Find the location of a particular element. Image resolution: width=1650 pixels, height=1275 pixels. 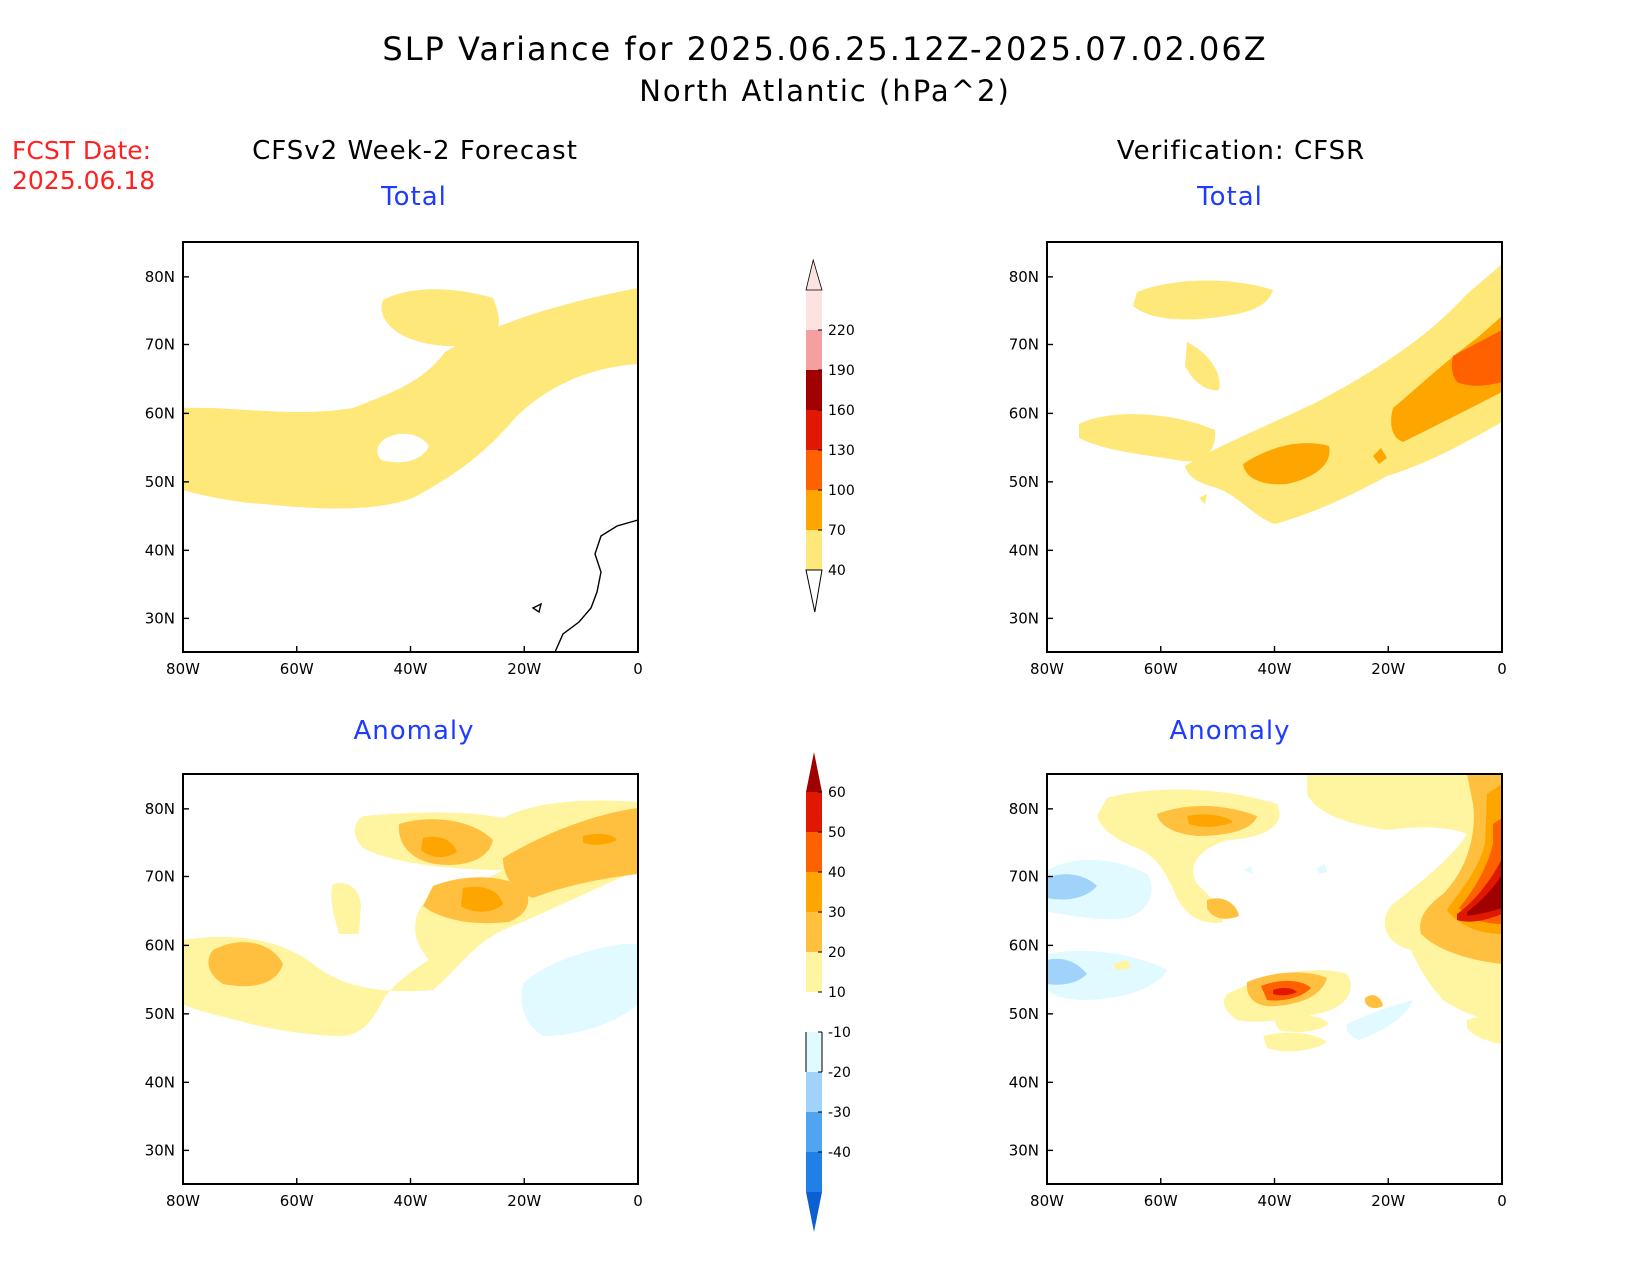

anomaly-colorbar-label: 50 is located at coordinates (837, 833).